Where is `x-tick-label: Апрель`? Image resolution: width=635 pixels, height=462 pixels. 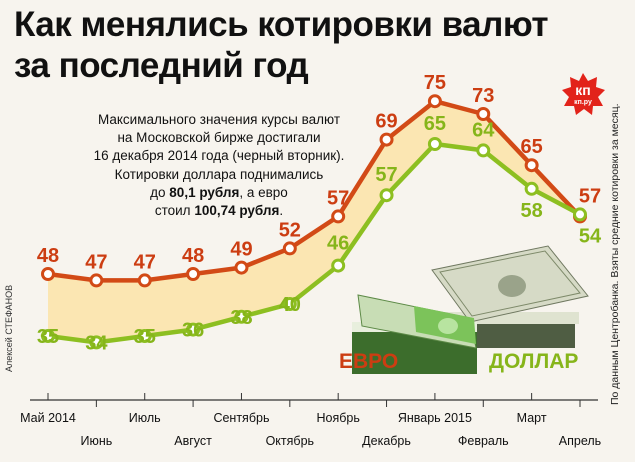
x-tick-label: Апрель is located at coordinates (580, 441).